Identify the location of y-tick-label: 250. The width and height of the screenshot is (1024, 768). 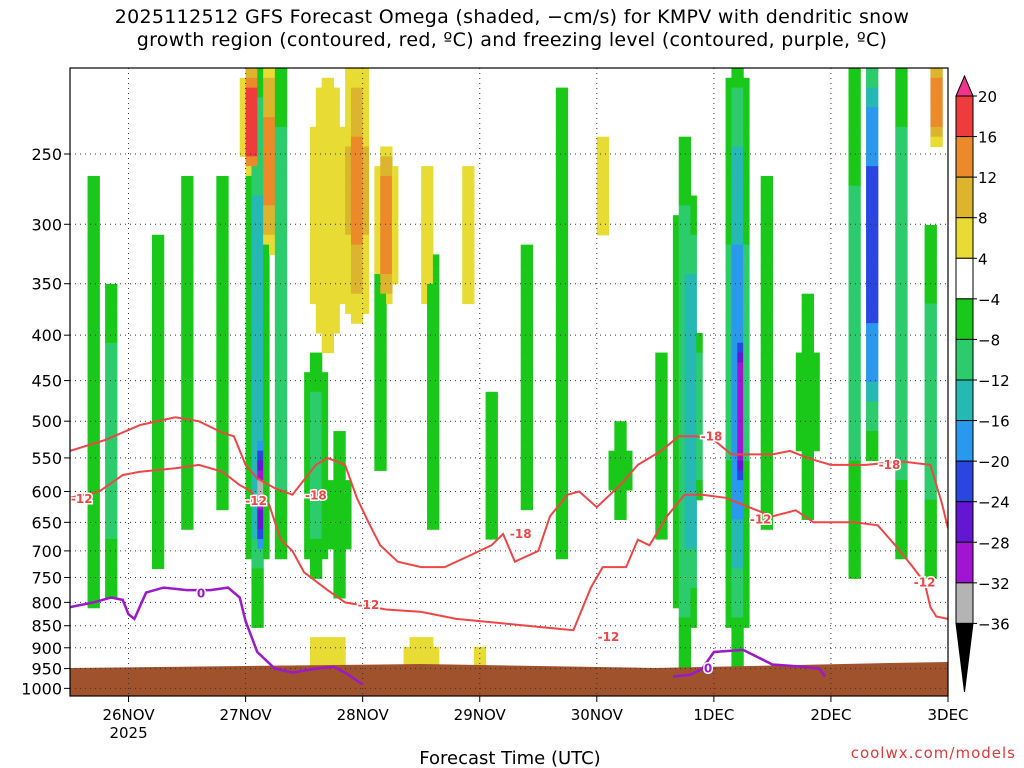
(46, 154).